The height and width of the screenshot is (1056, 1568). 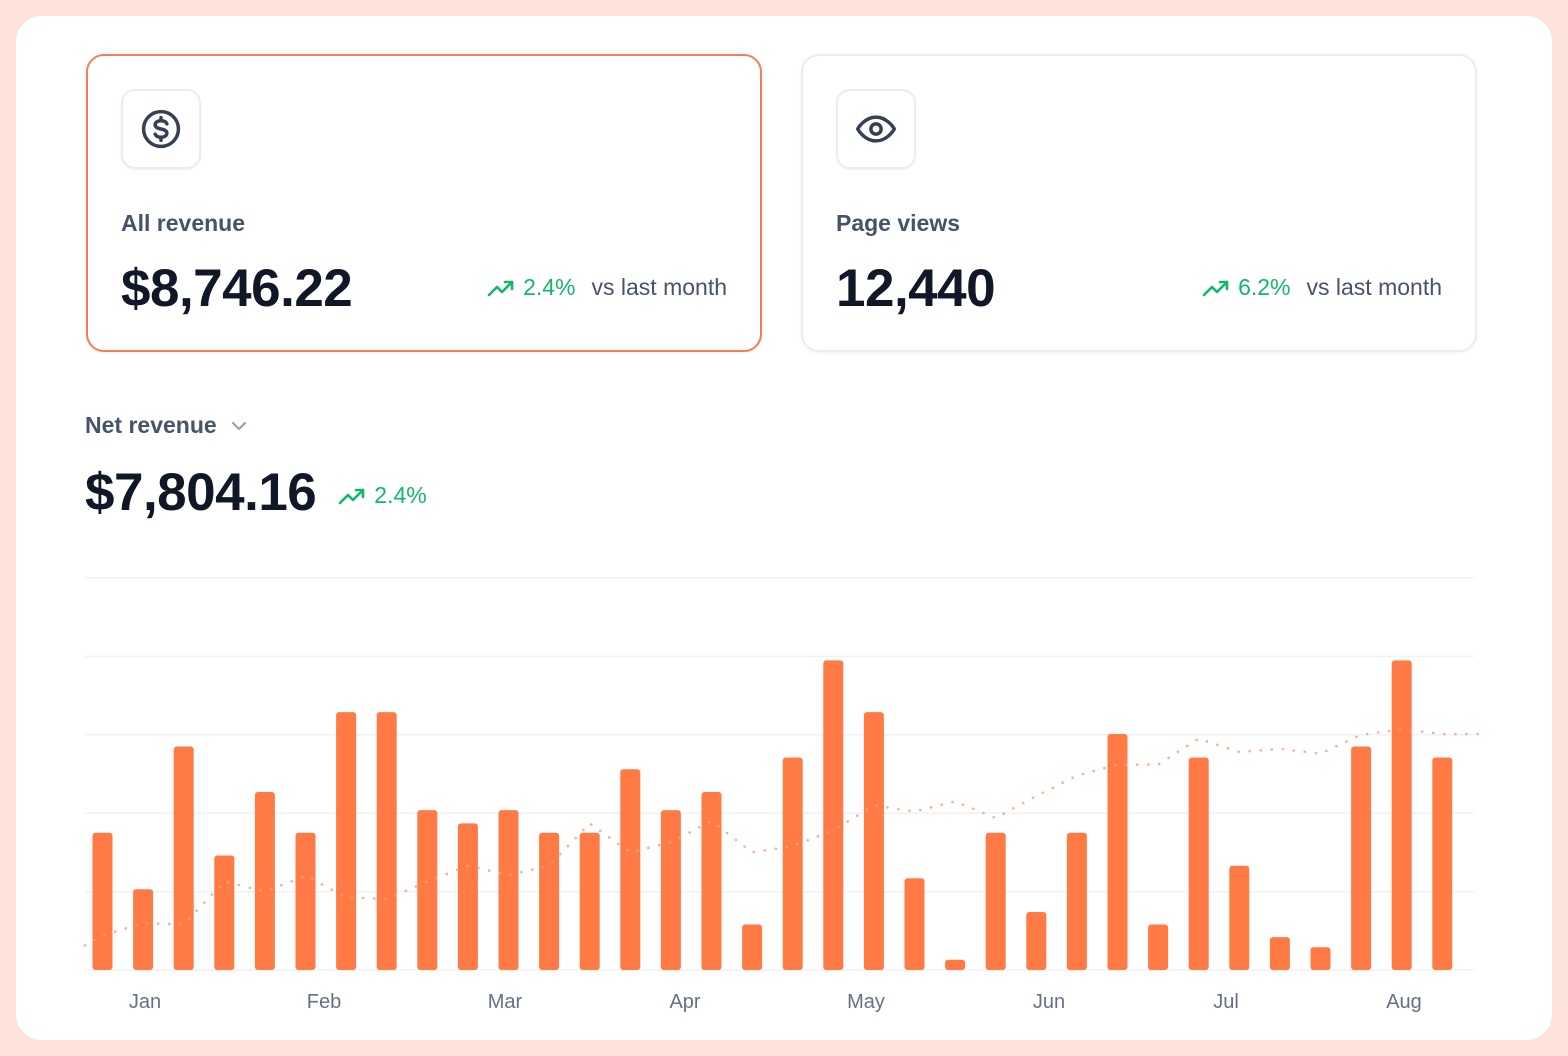 I want to click on trend-indicator: 6.2% vs last month, so click(x=1322, y=287).